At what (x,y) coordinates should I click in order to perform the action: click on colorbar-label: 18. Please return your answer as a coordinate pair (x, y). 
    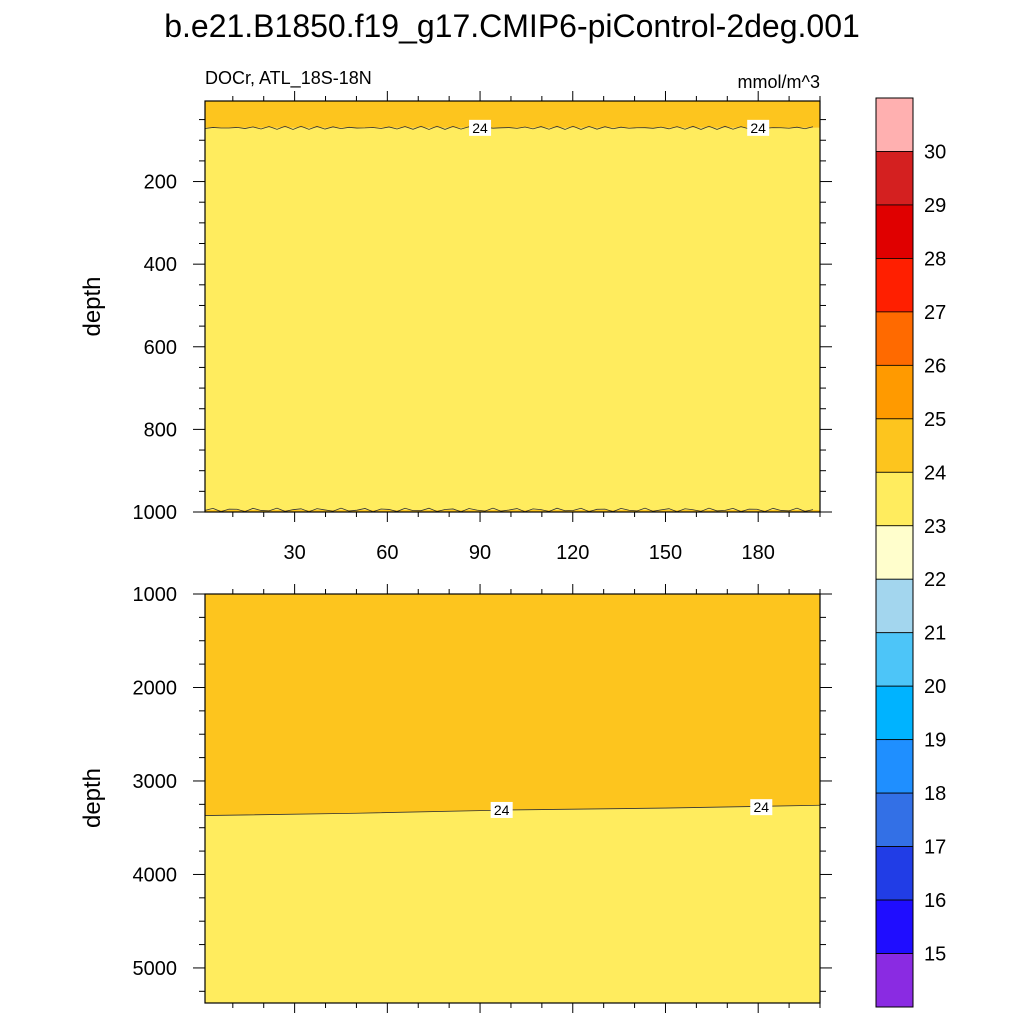
    Looking at the image, I should click on (935, 794).